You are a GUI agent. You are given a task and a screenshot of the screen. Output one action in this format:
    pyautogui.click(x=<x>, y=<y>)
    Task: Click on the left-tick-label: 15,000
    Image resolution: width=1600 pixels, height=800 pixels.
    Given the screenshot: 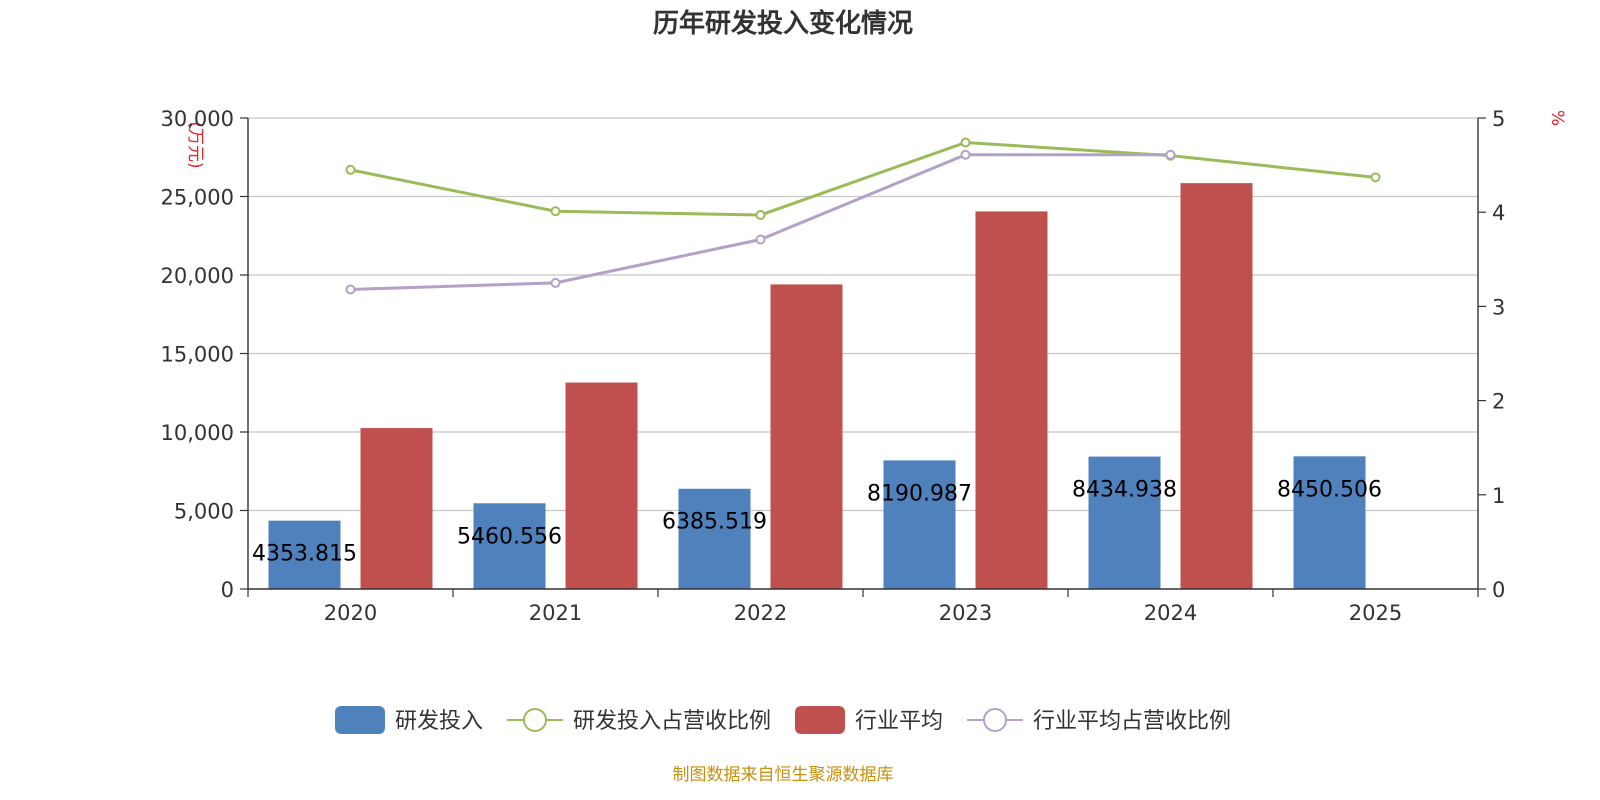 What is the action you would take?
    pyautogui.click(x=197, y=355)
    